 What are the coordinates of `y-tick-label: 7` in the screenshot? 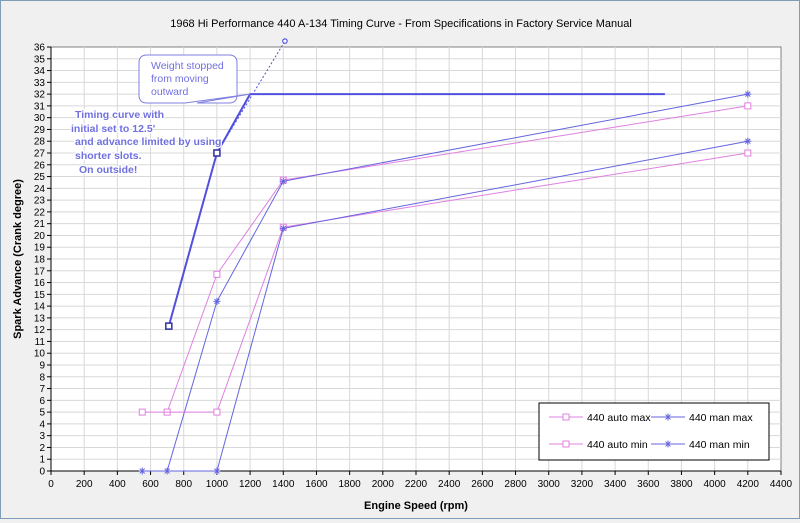 It's located at (42, 389).